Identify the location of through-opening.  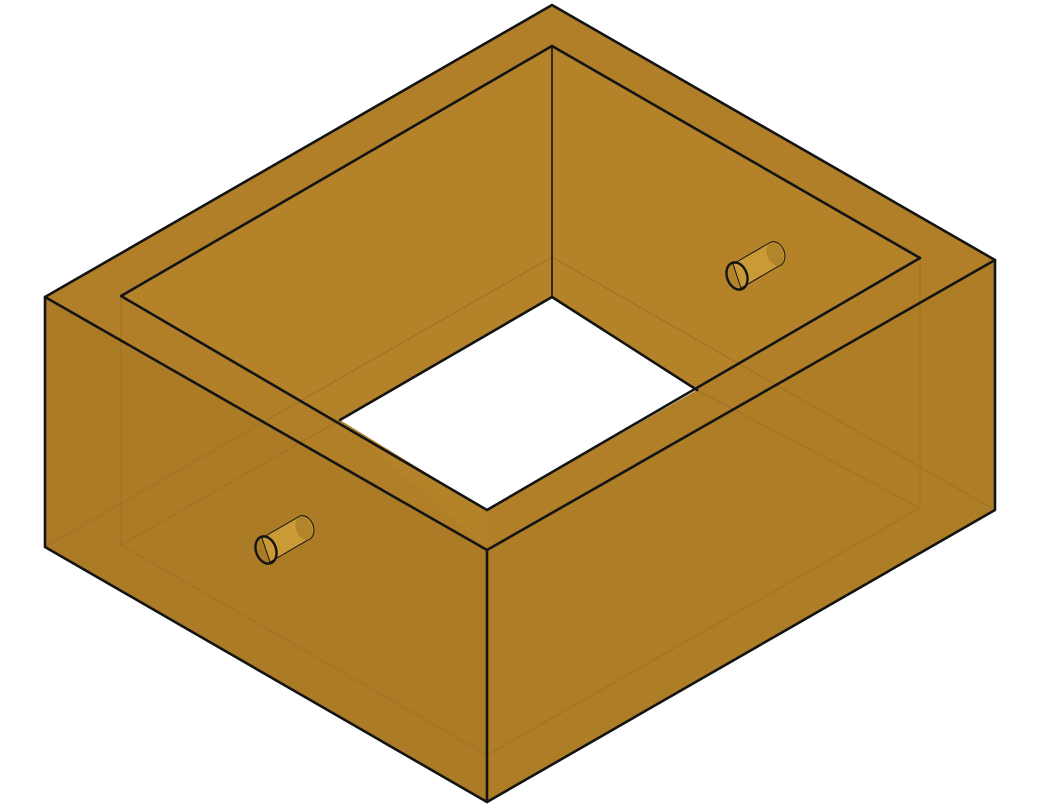
(518, 403).